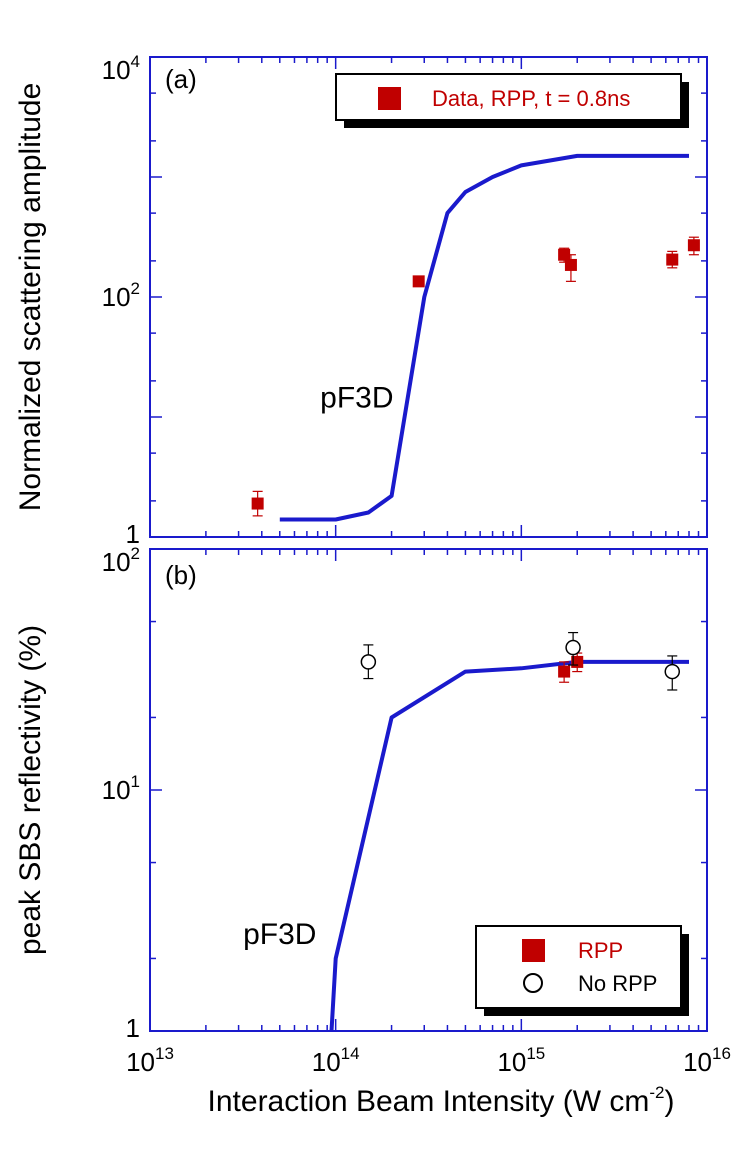 The height and width of the screenshot is (1149, 755). What do you see at coordinates (121, 68) in the screenshot?
I see `y-tick-label: 10⁴` at bounding box center [121, 68].